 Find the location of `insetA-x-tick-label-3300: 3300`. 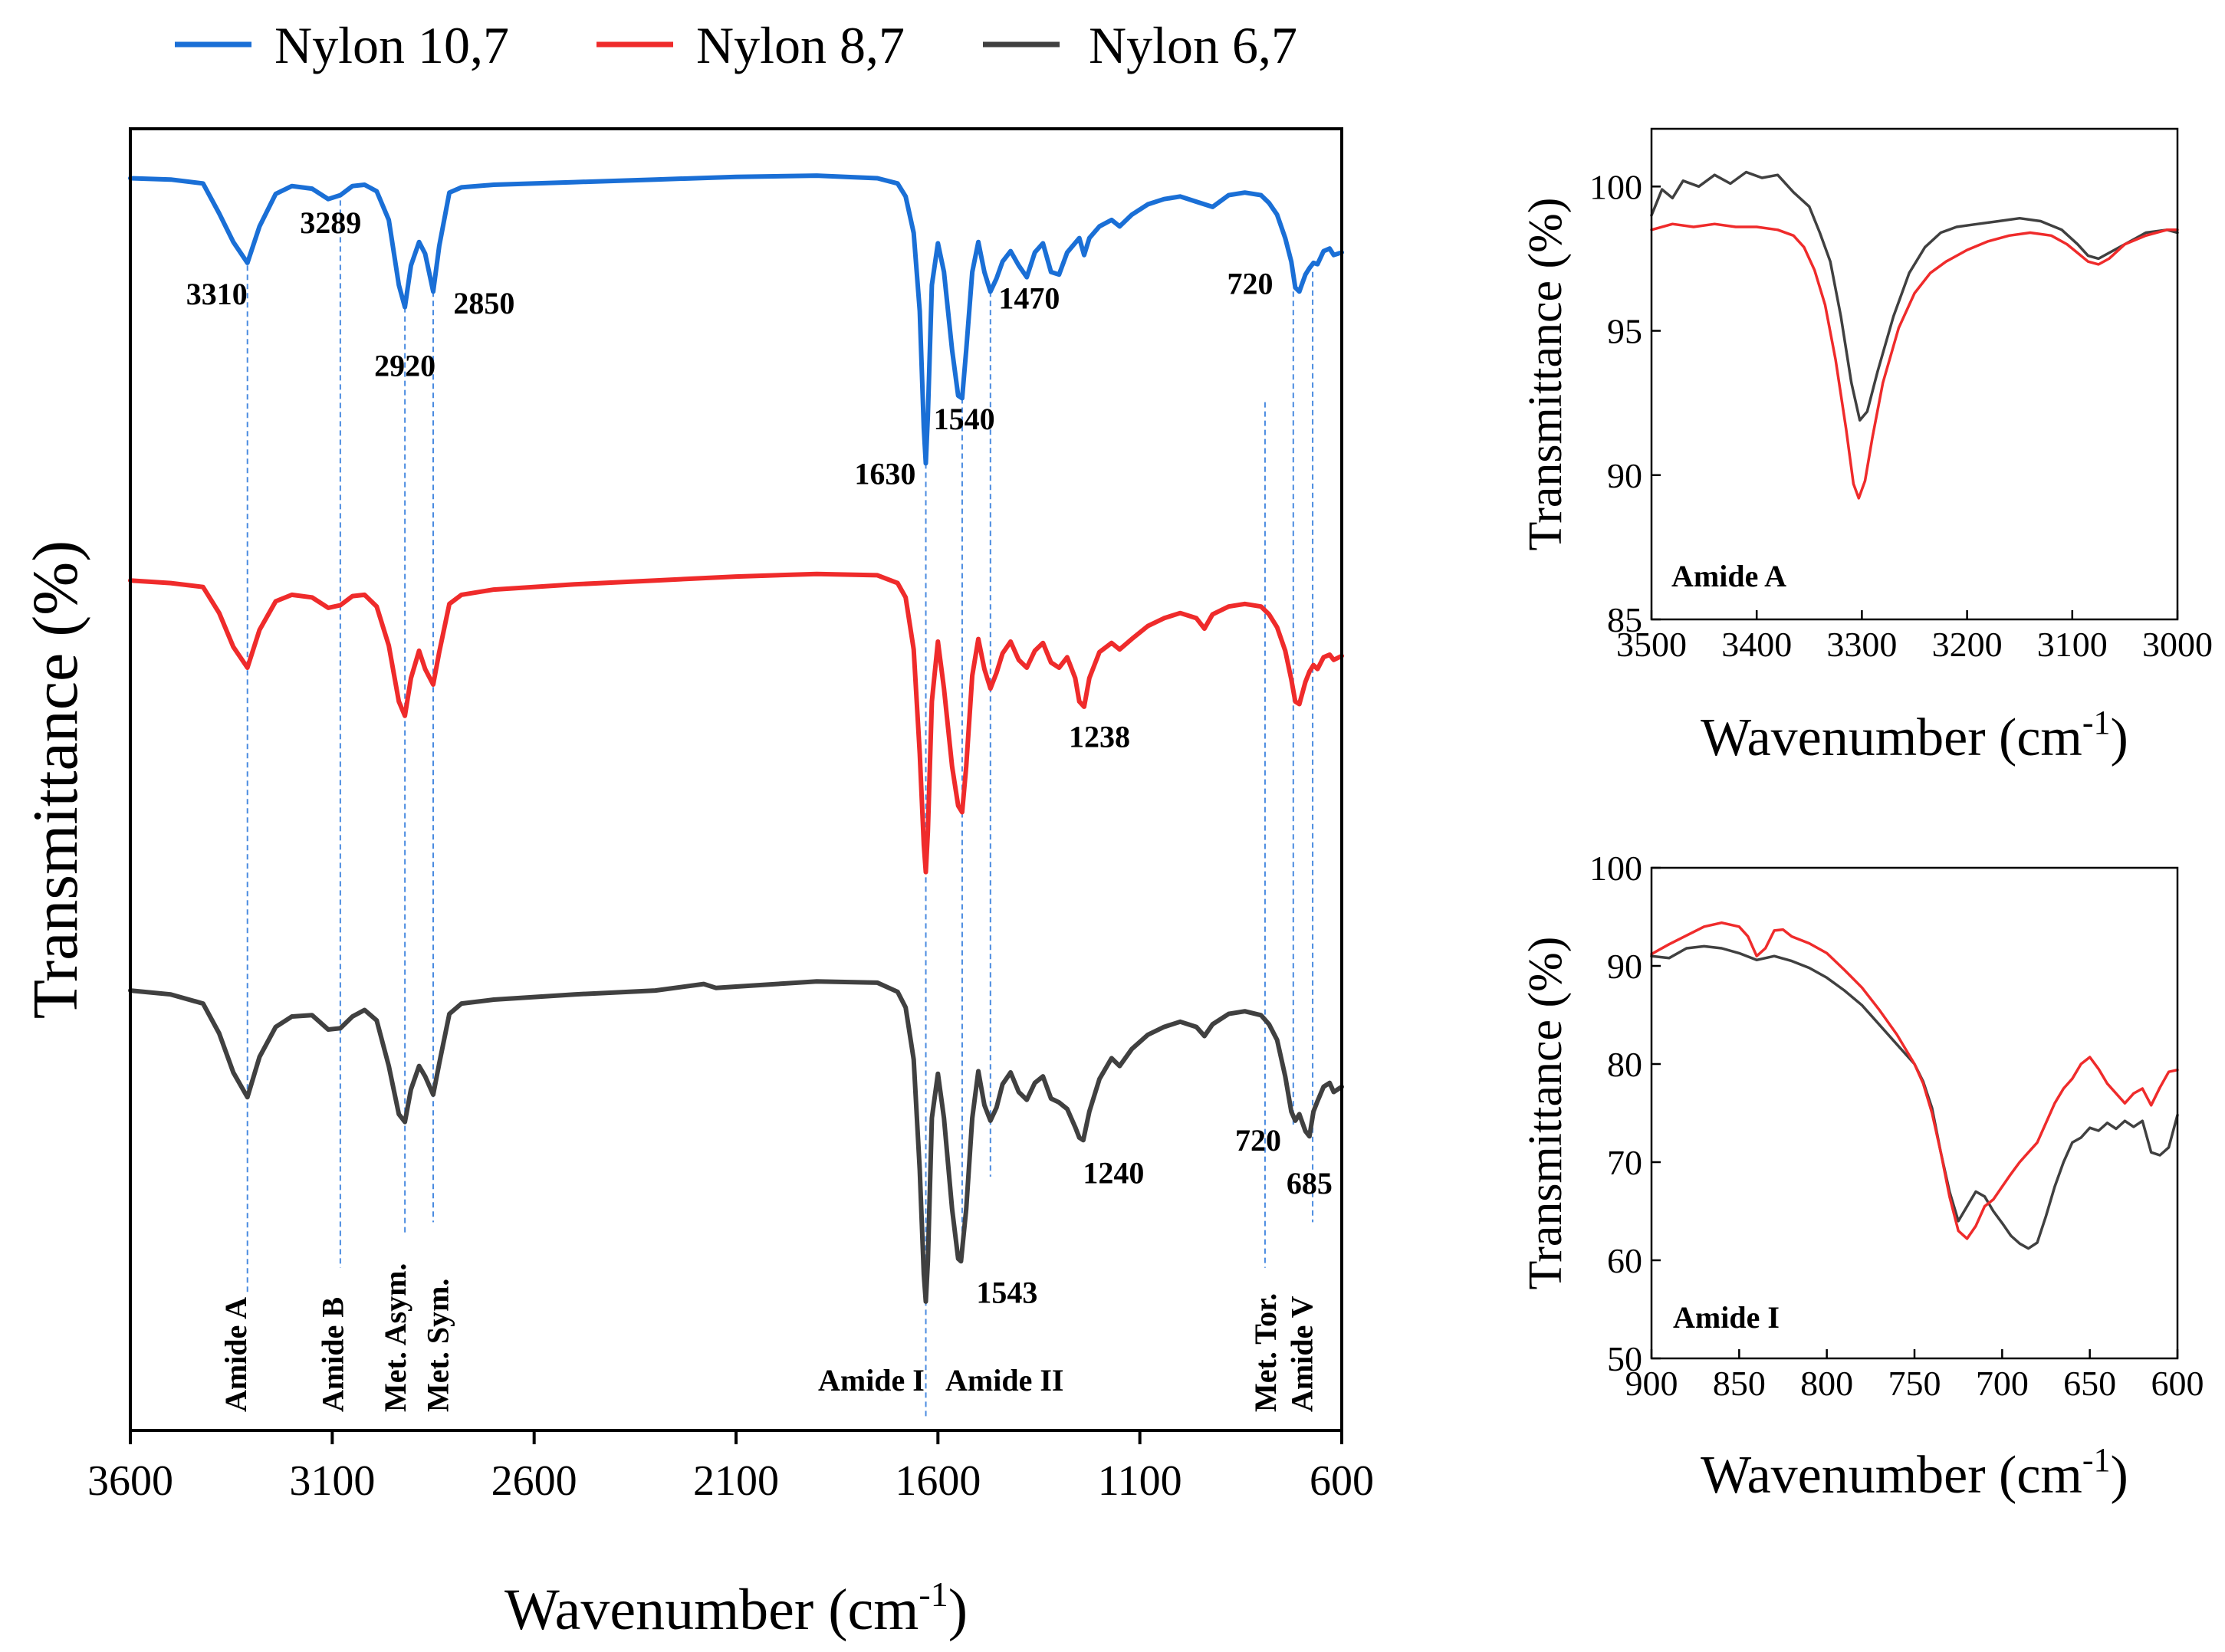

insetA-x-tick-label-3300: 3300 is located at coordinates (1861, 644).